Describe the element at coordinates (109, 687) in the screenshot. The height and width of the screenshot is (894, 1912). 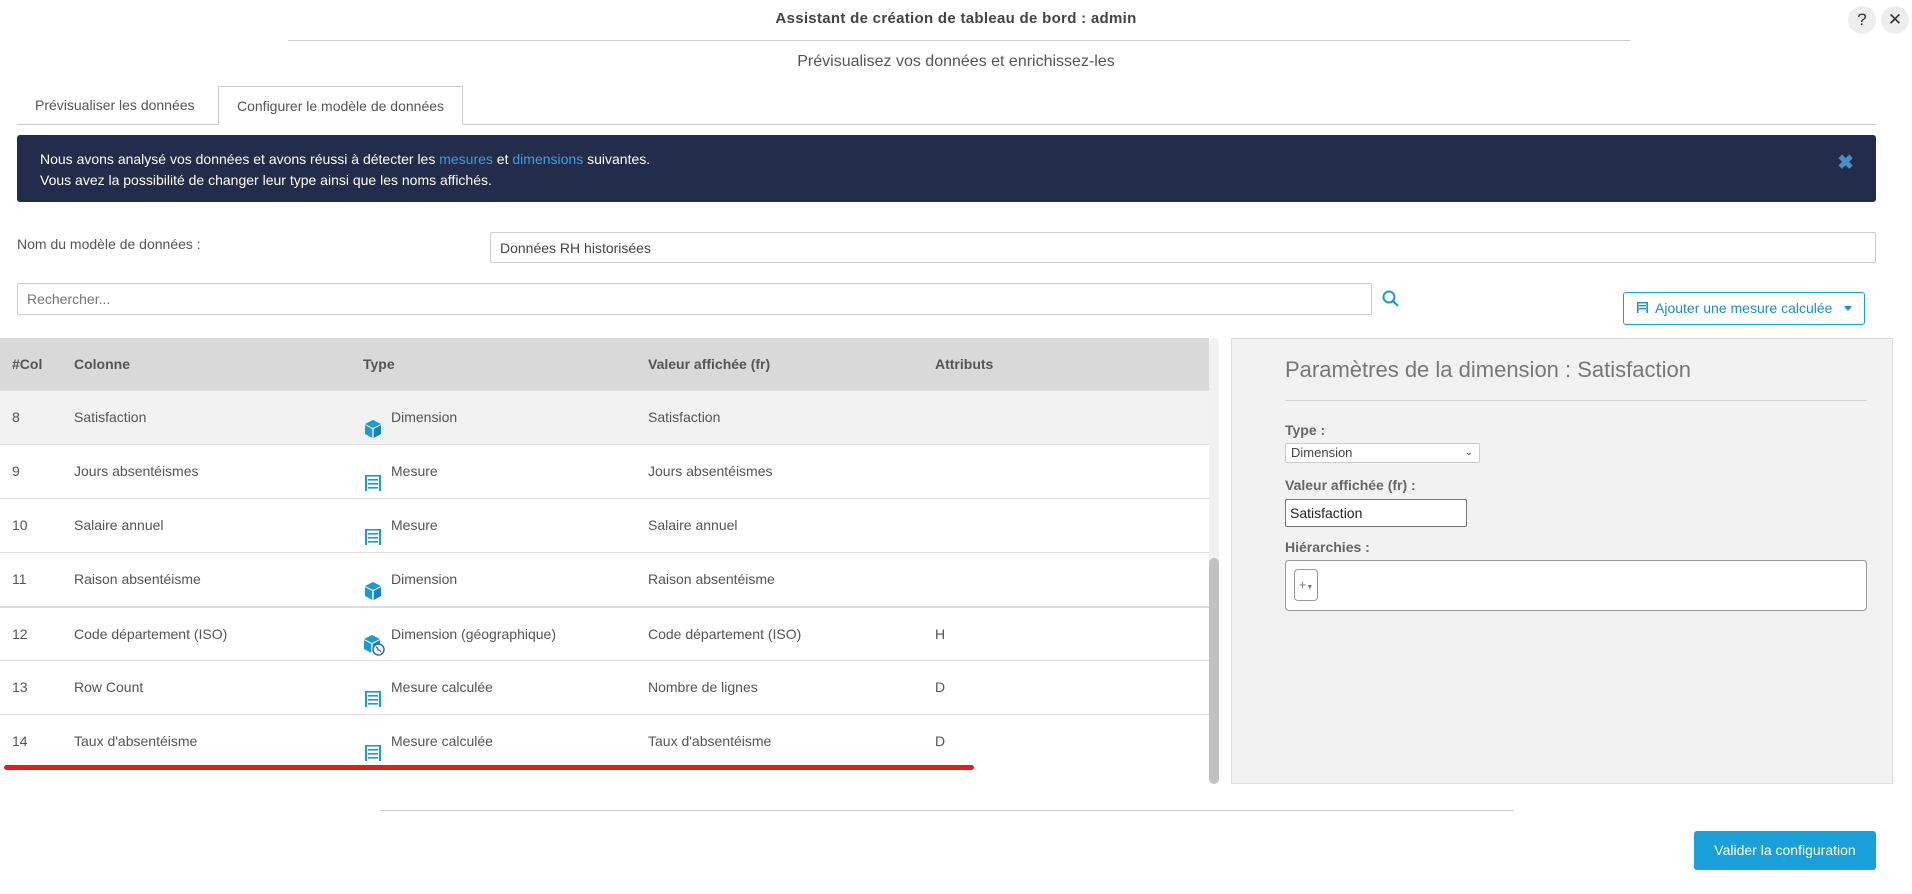
I see `column-name: Row Count` at that location.